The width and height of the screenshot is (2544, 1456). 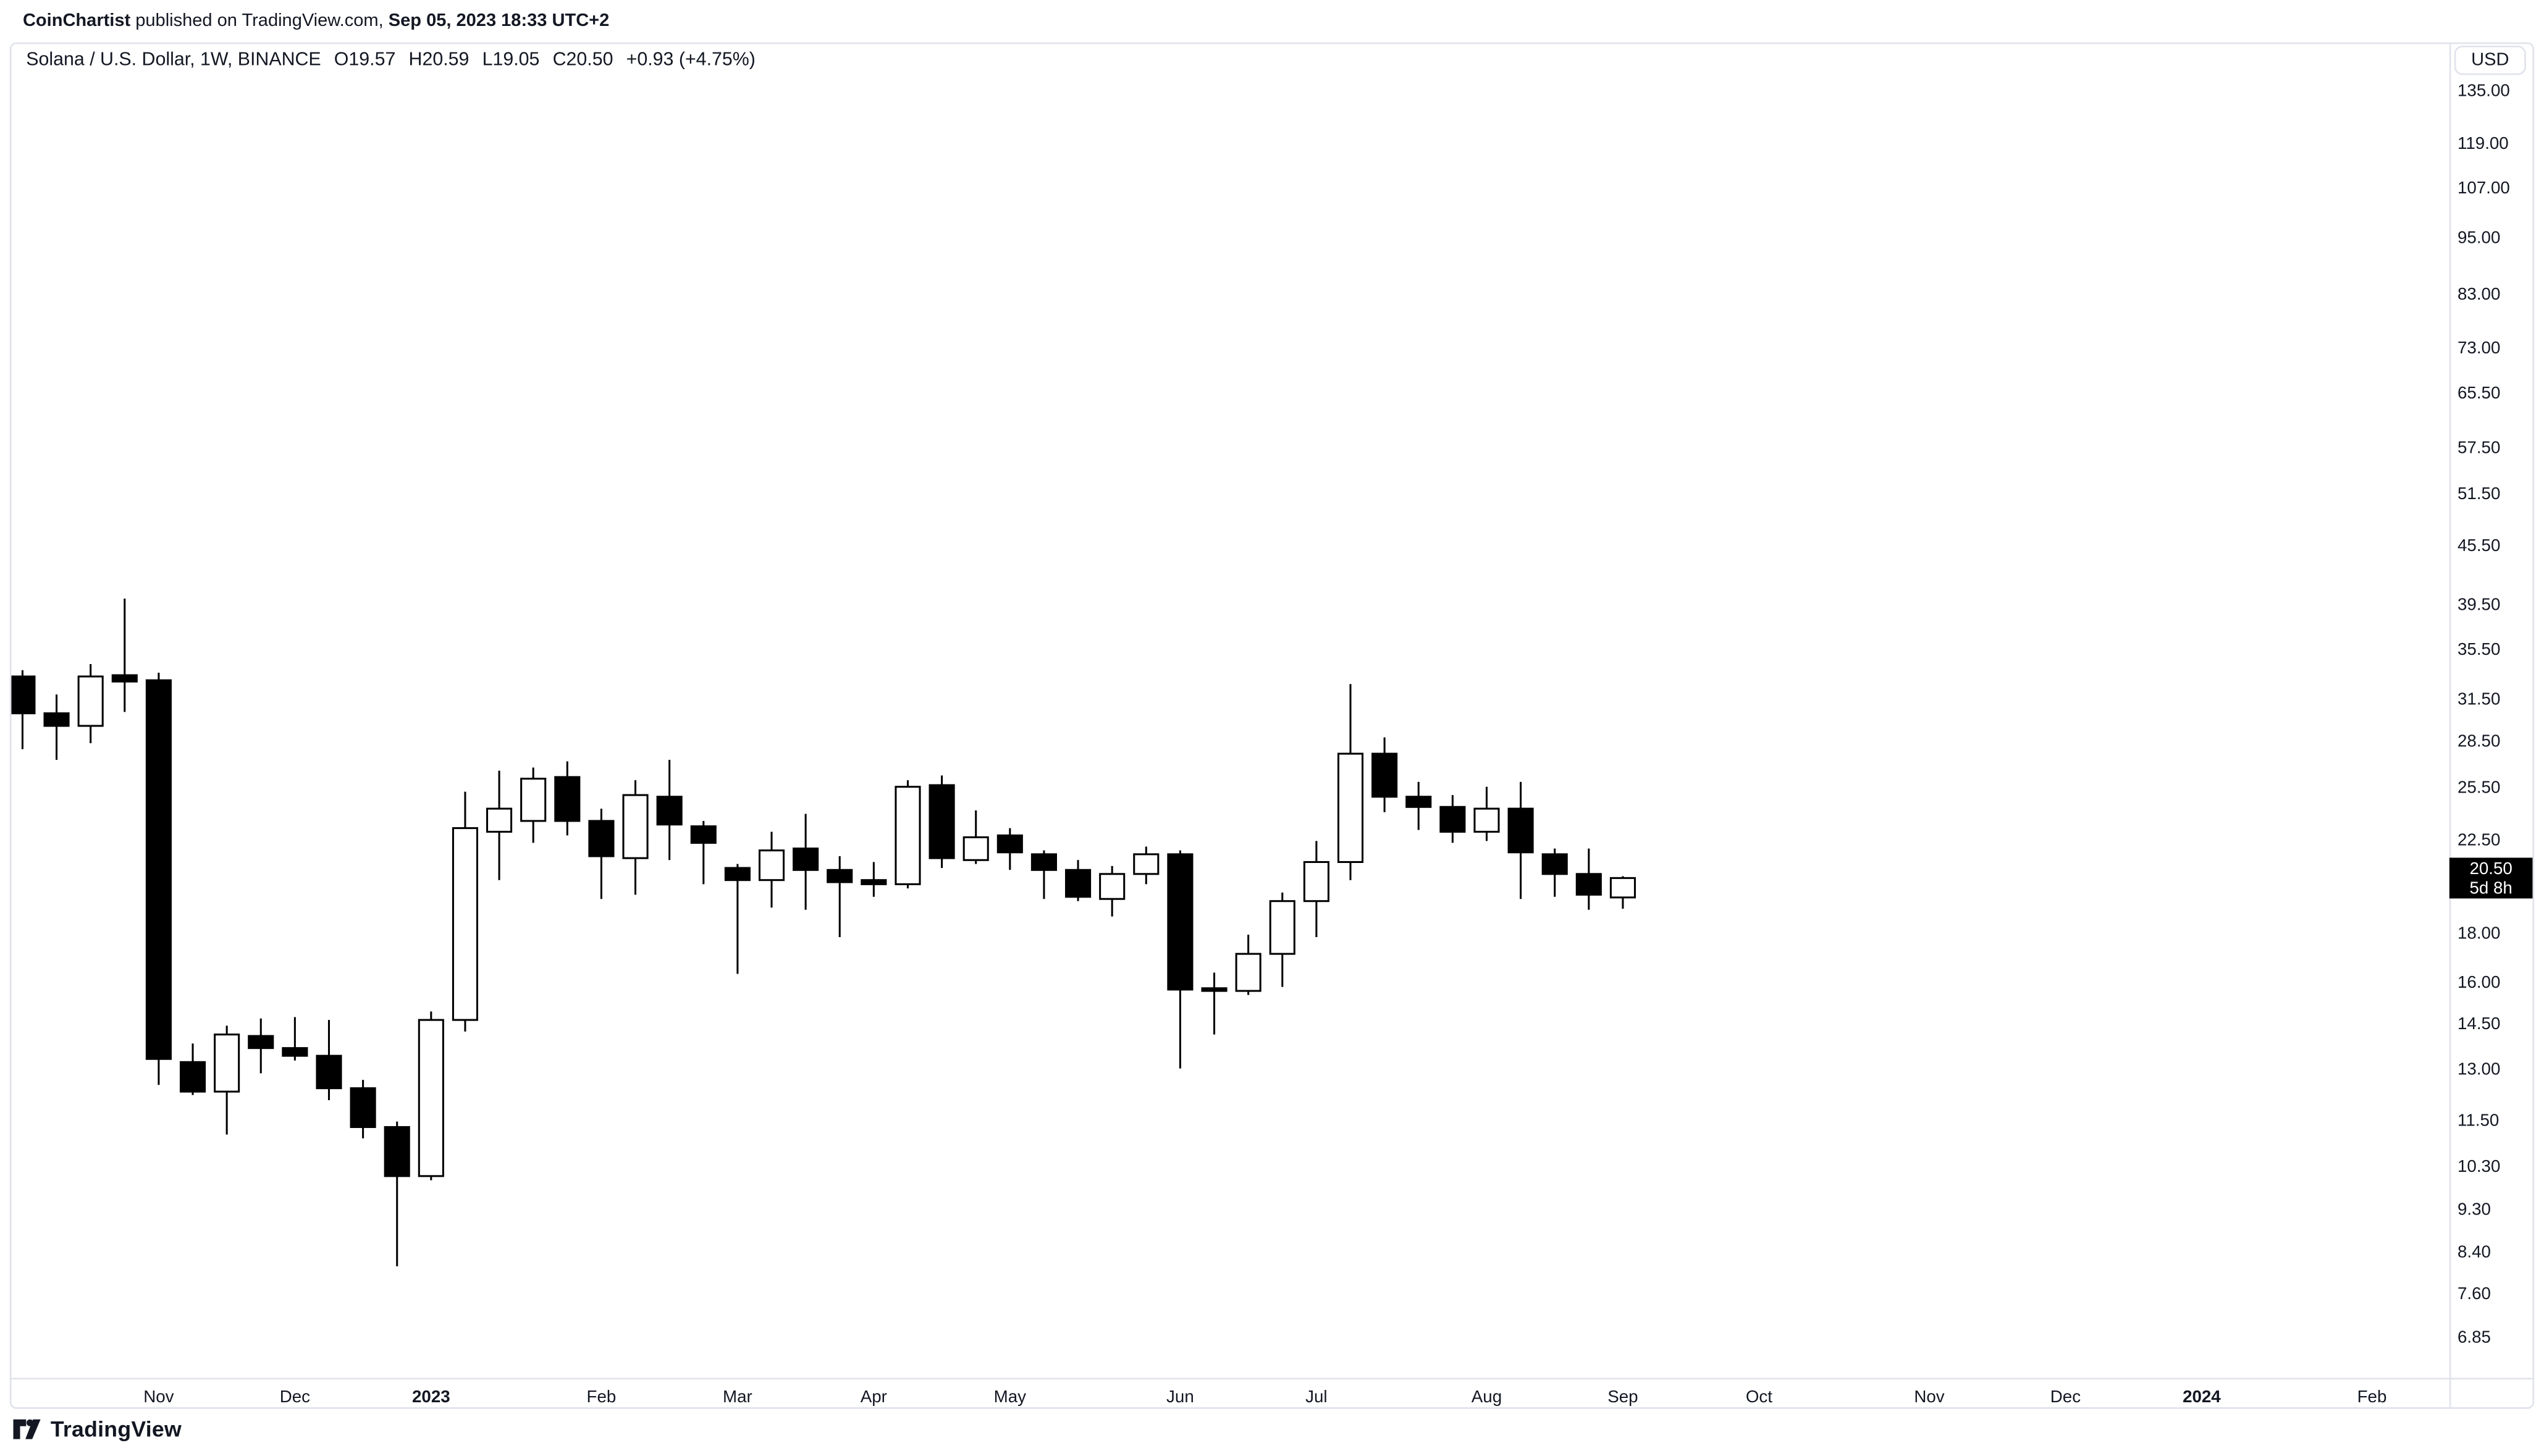 I want to click on last-price-badge: 20.50 5d 8h, so click(x=2491, y=878).